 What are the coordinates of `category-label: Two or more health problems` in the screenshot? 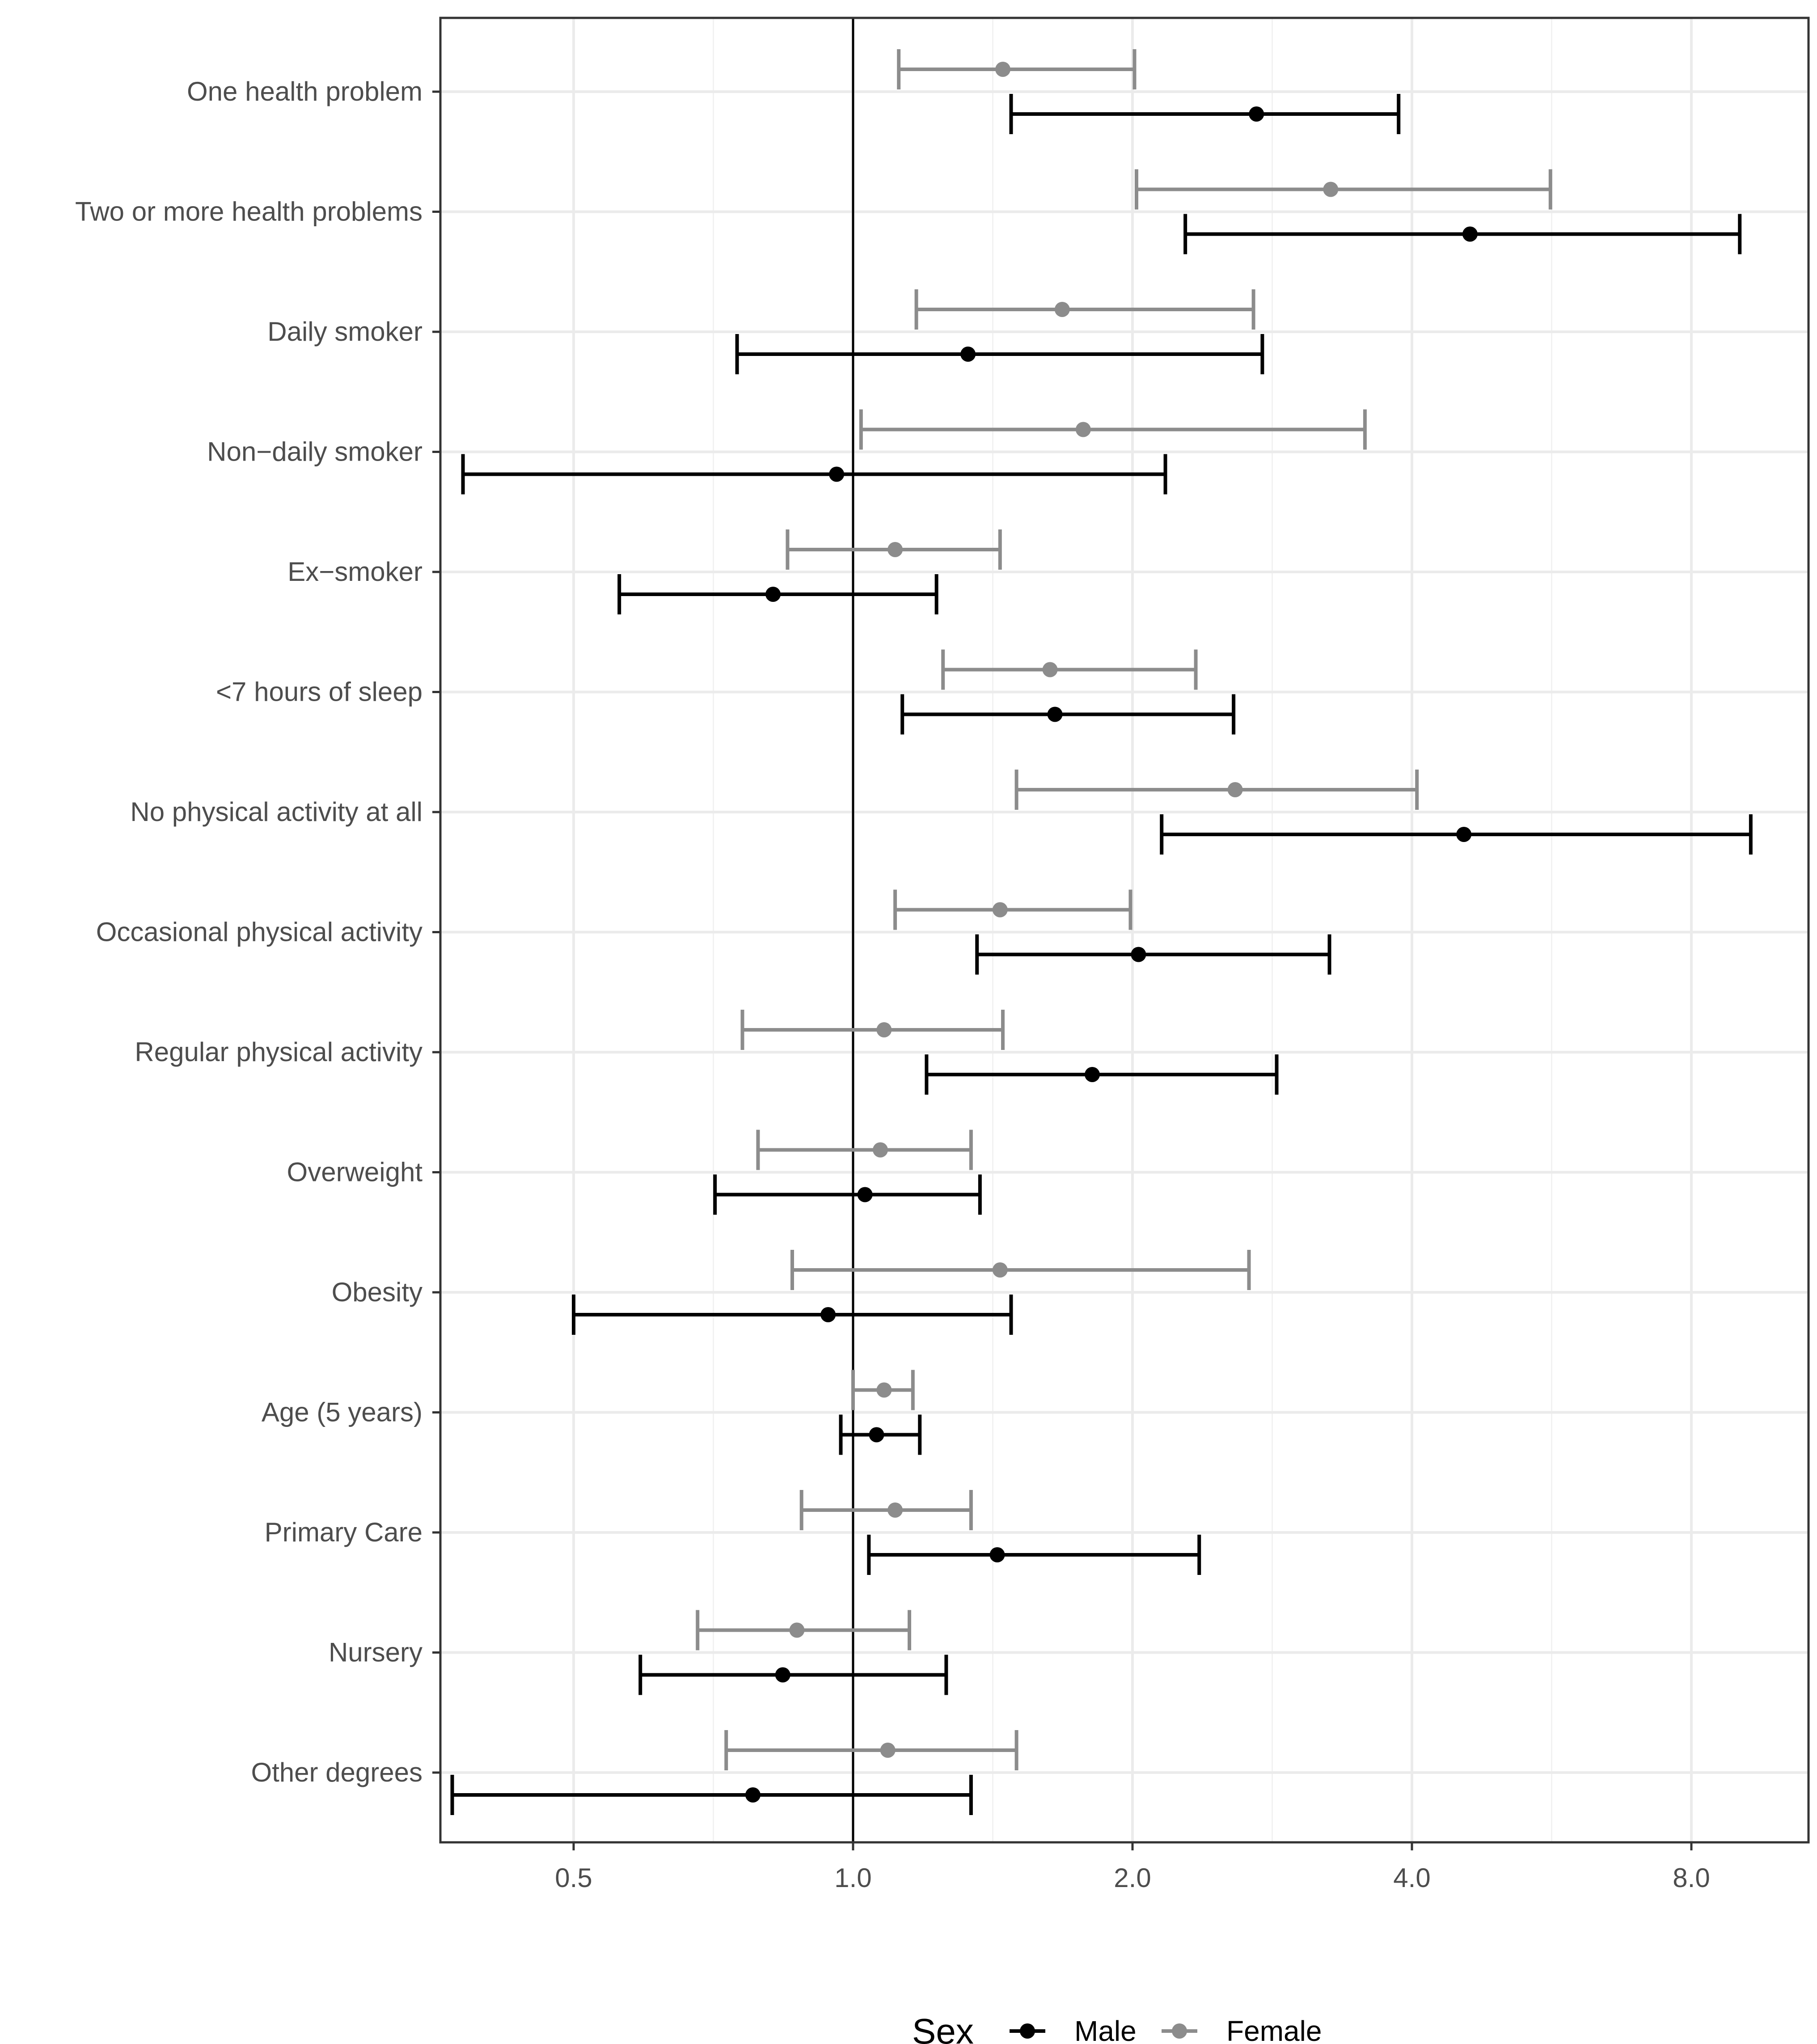 It's located at (249, 212).